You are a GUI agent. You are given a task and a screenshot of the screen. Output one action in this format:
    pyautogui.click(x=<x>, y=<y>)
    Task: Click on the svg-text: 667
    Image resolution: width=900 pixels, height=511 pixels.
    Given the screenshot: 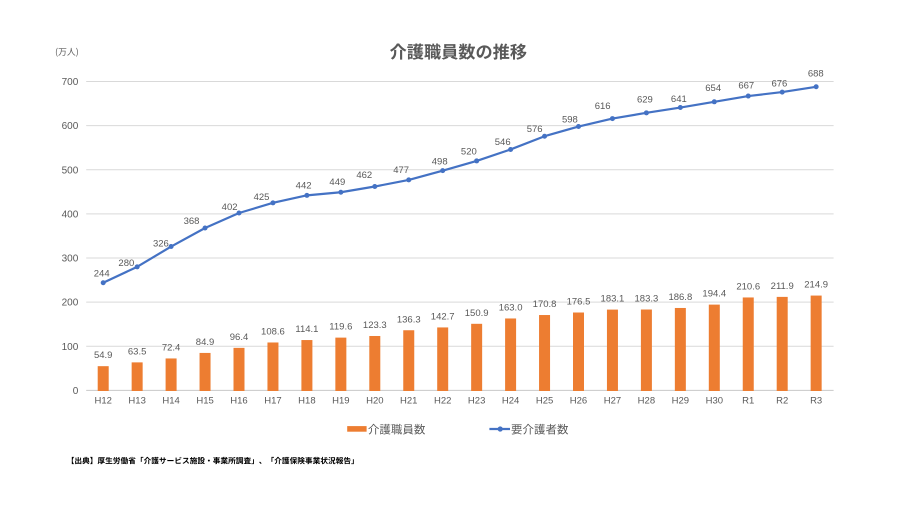 What is the action you would take?
    pyautogui.click(x=746, y=85)
    